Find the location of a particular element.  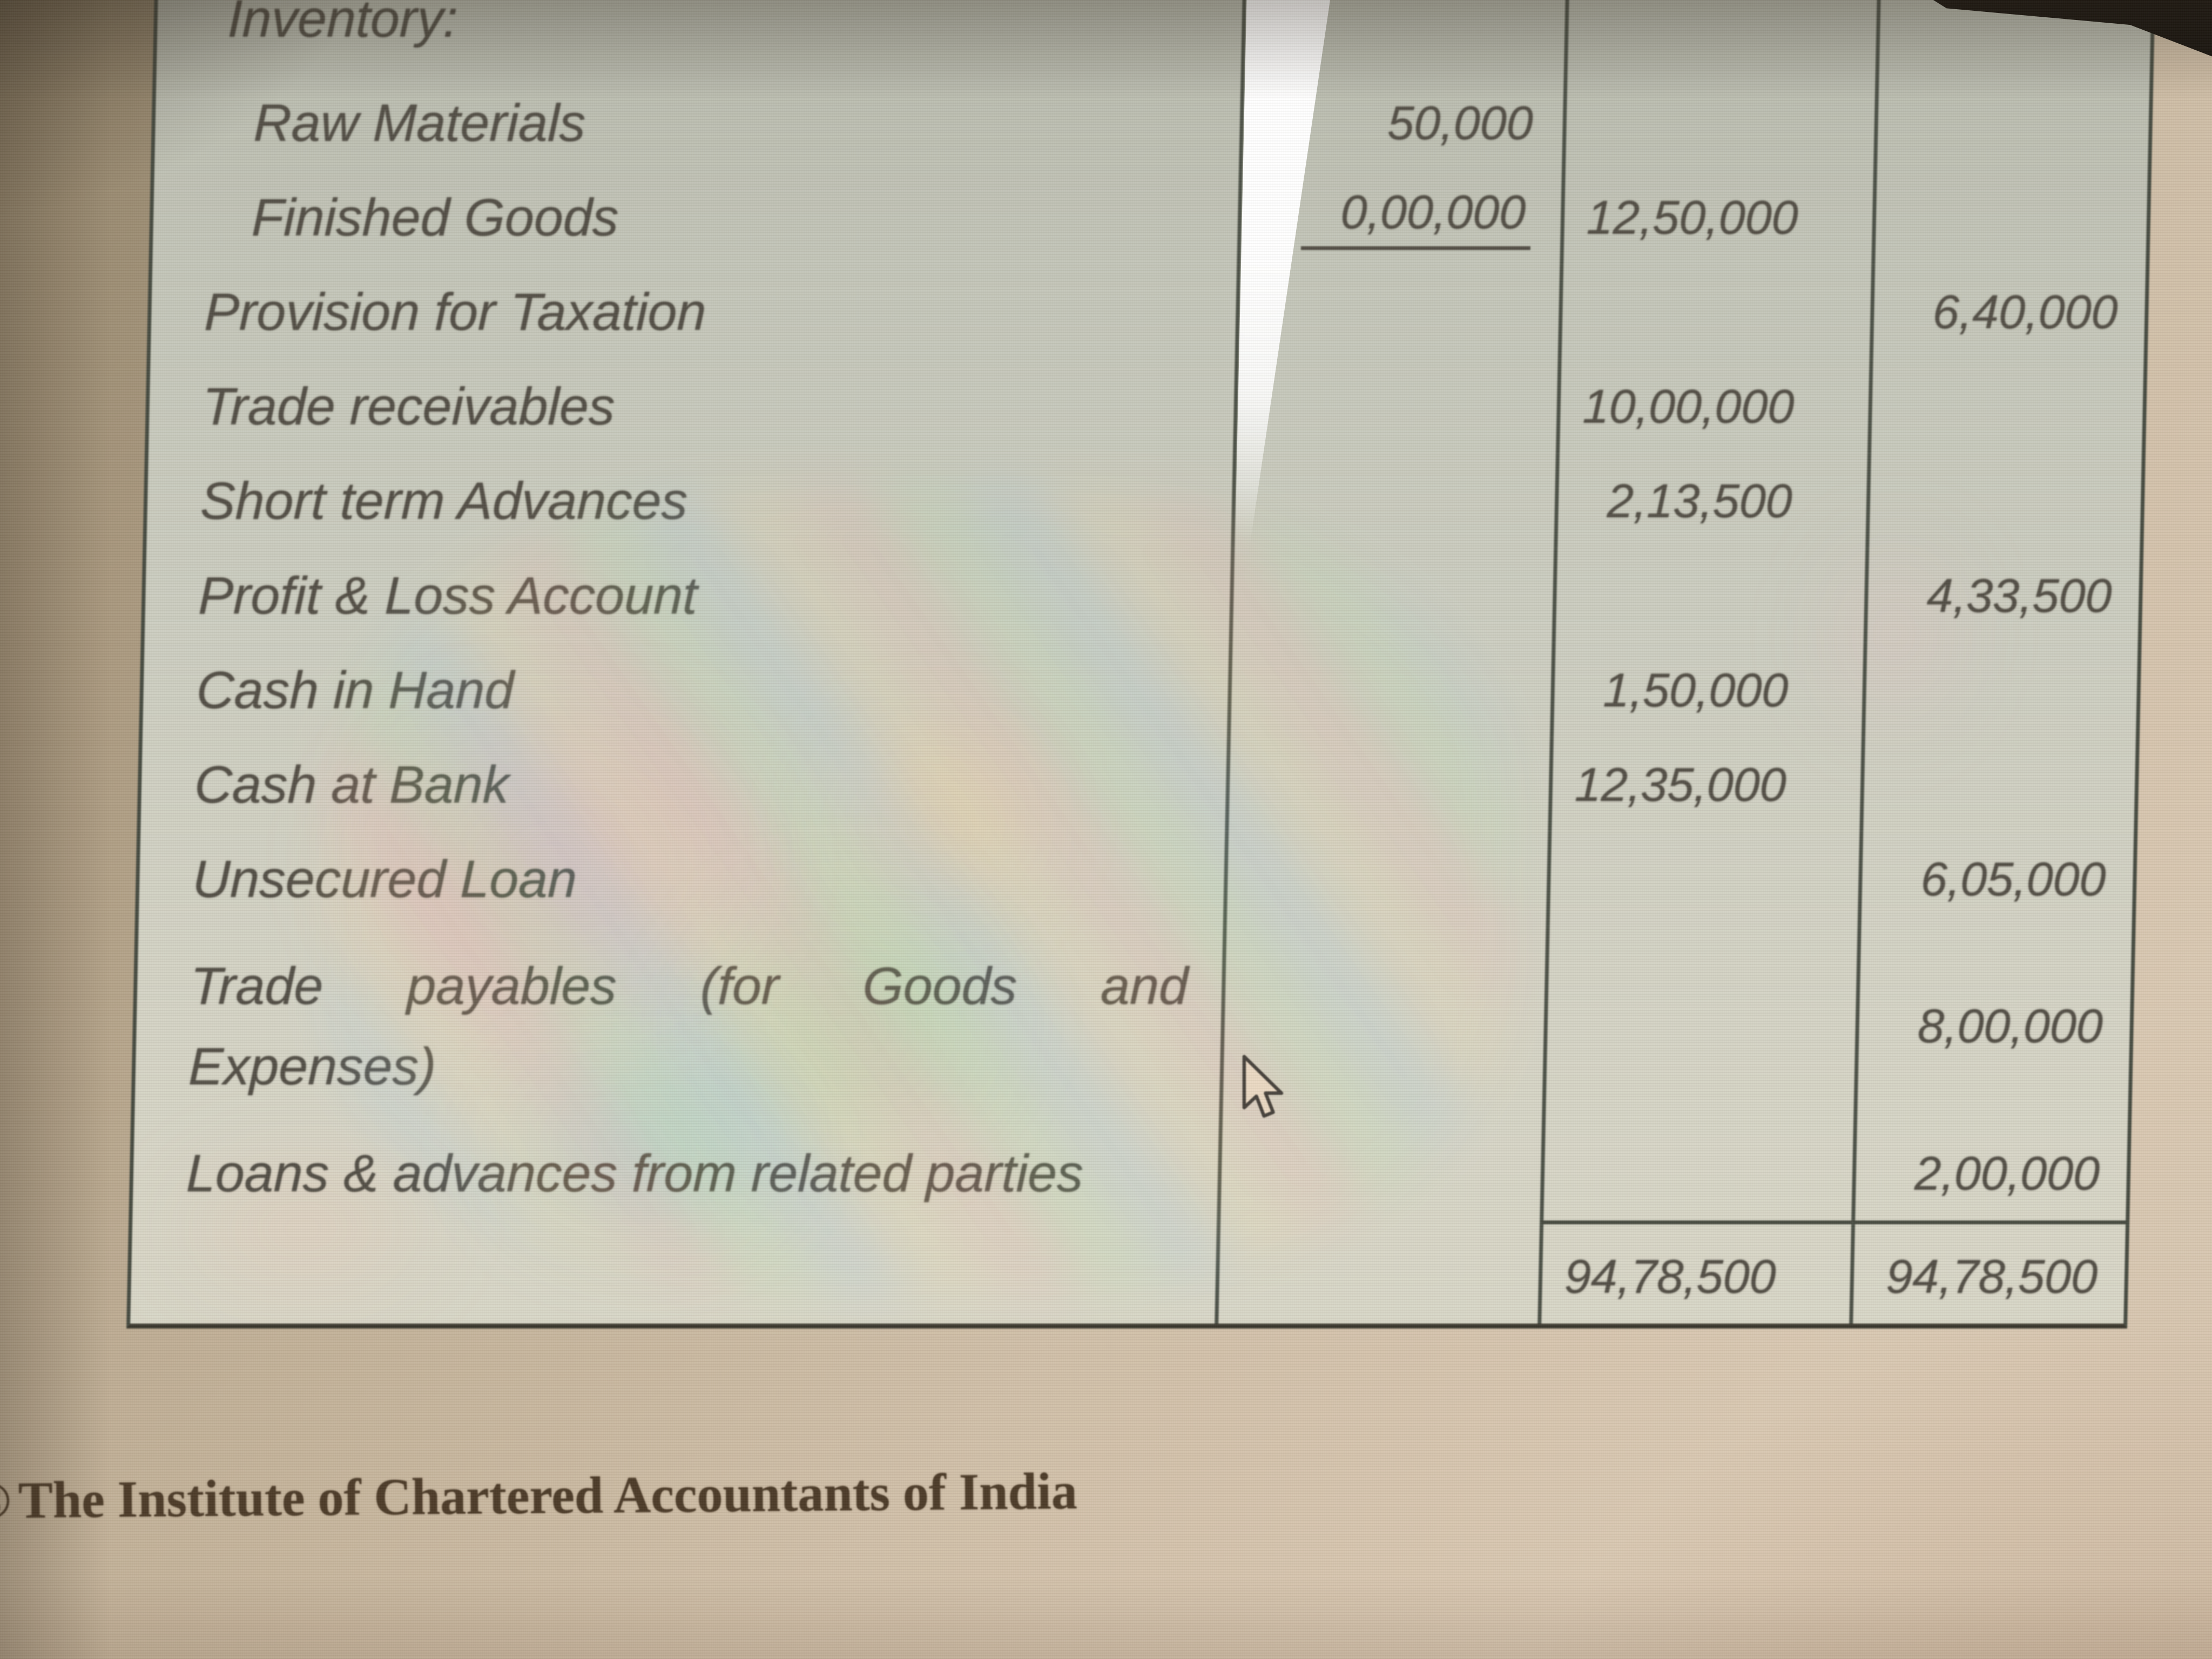

amount-value: 1,50,000 is located at coordinates (1695, 690).